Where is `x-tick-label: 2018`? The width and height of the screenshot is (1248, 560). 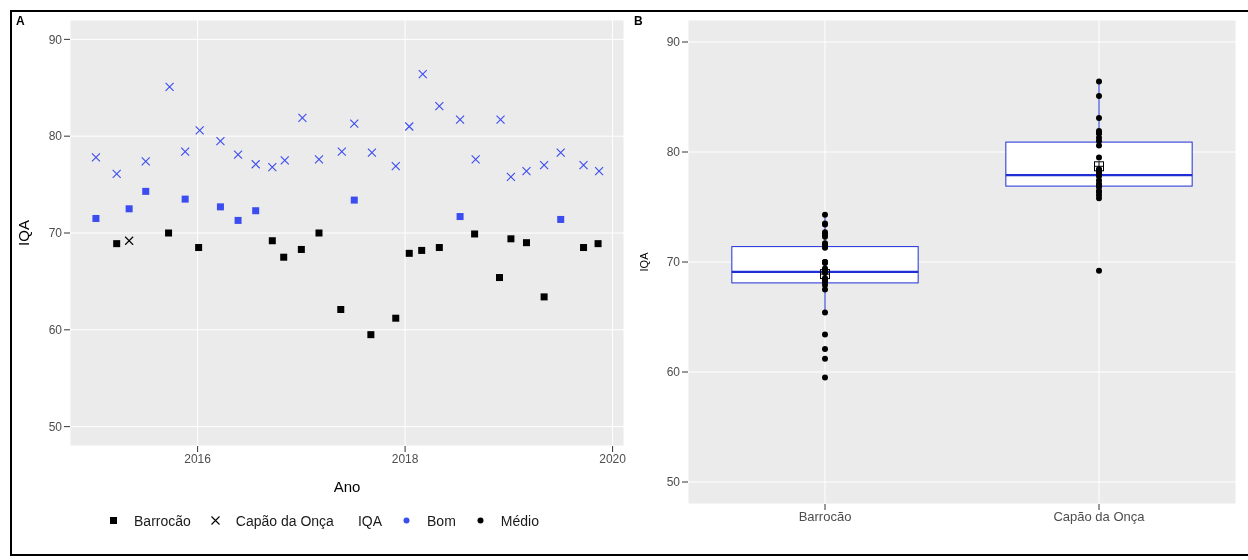
x-tick-label: 2018 is located at coordinates (405, 458).